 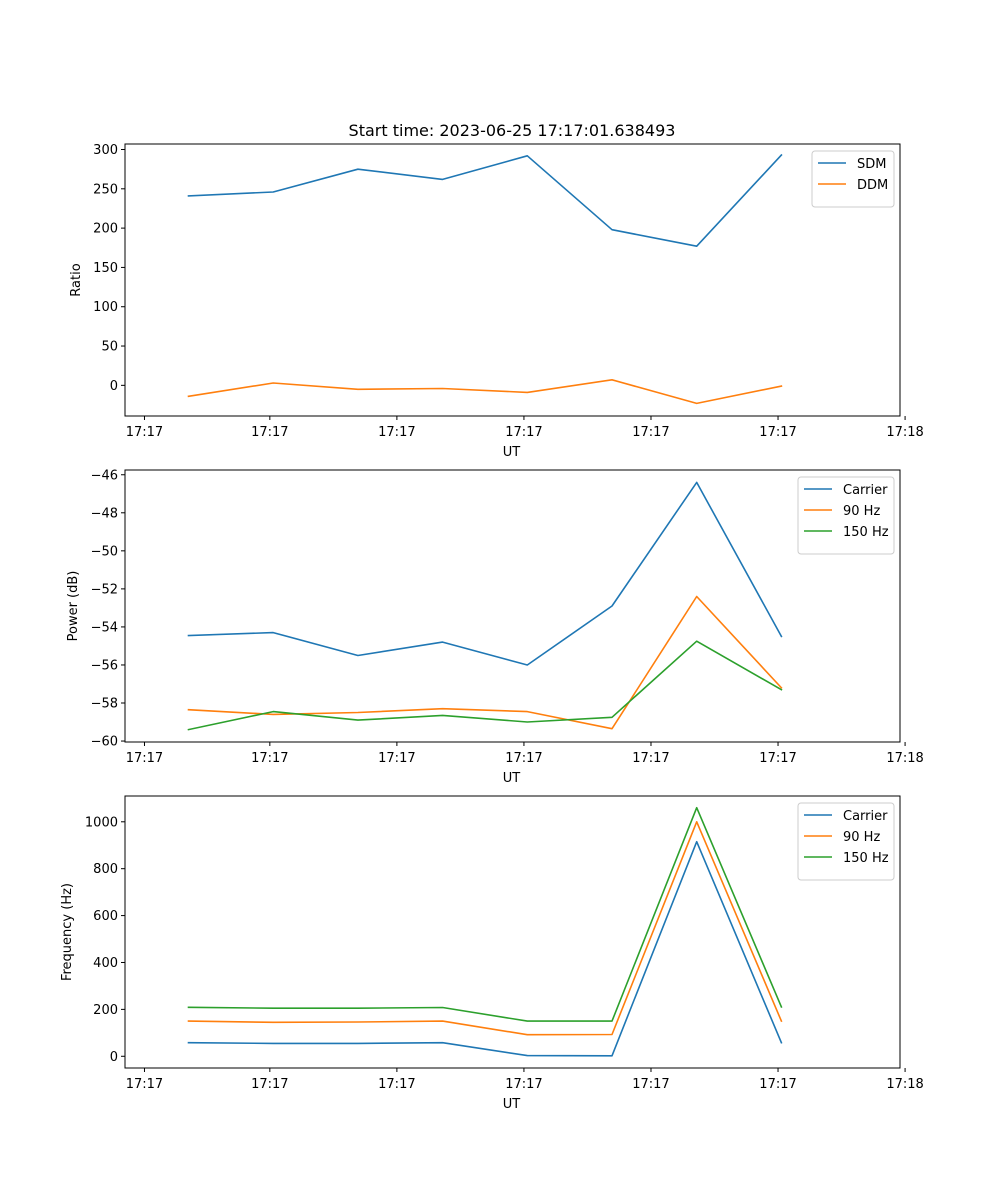 I want to click on y-tick-label: 800, so click(x=105, y=869).